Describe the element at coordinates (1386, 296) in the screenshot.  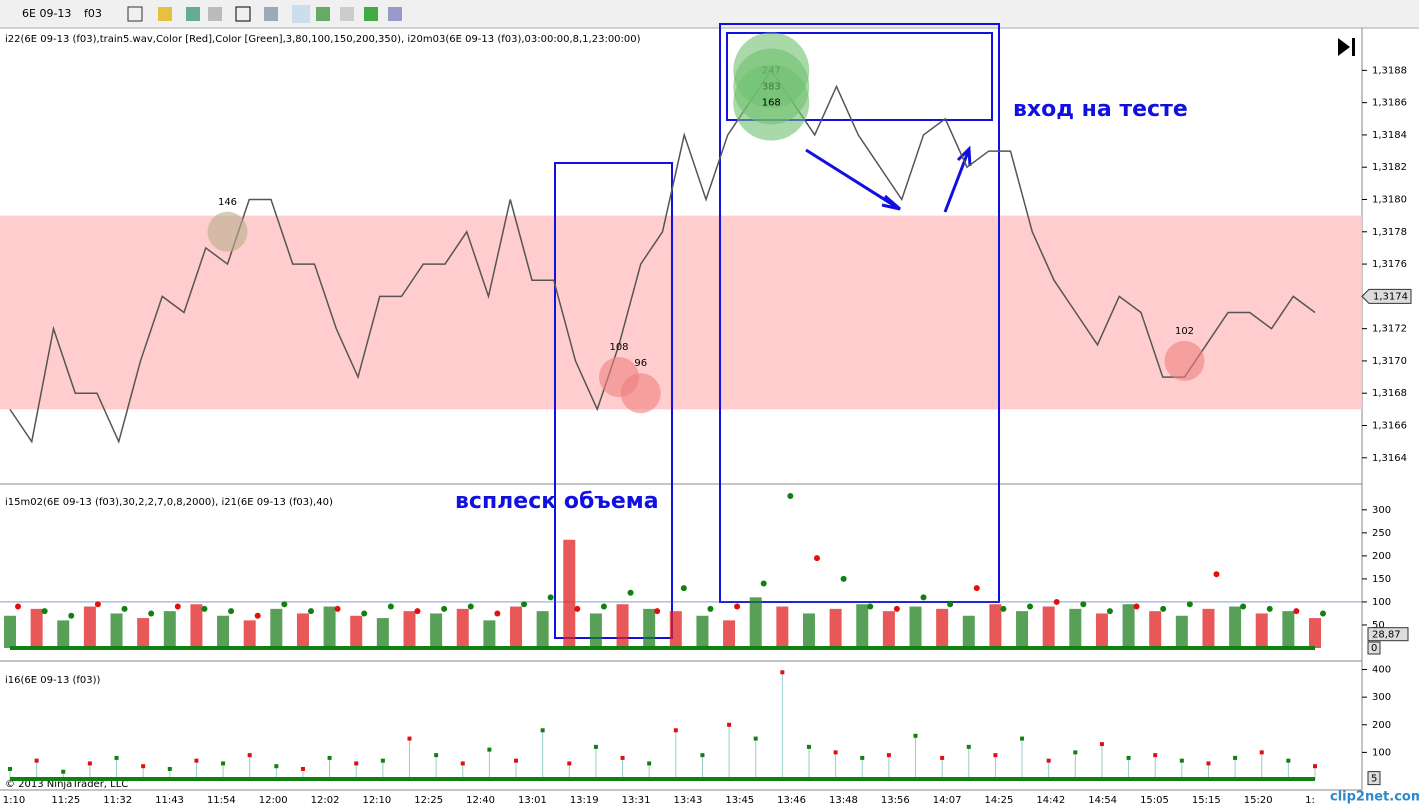
I see `last-price-box` at that location.